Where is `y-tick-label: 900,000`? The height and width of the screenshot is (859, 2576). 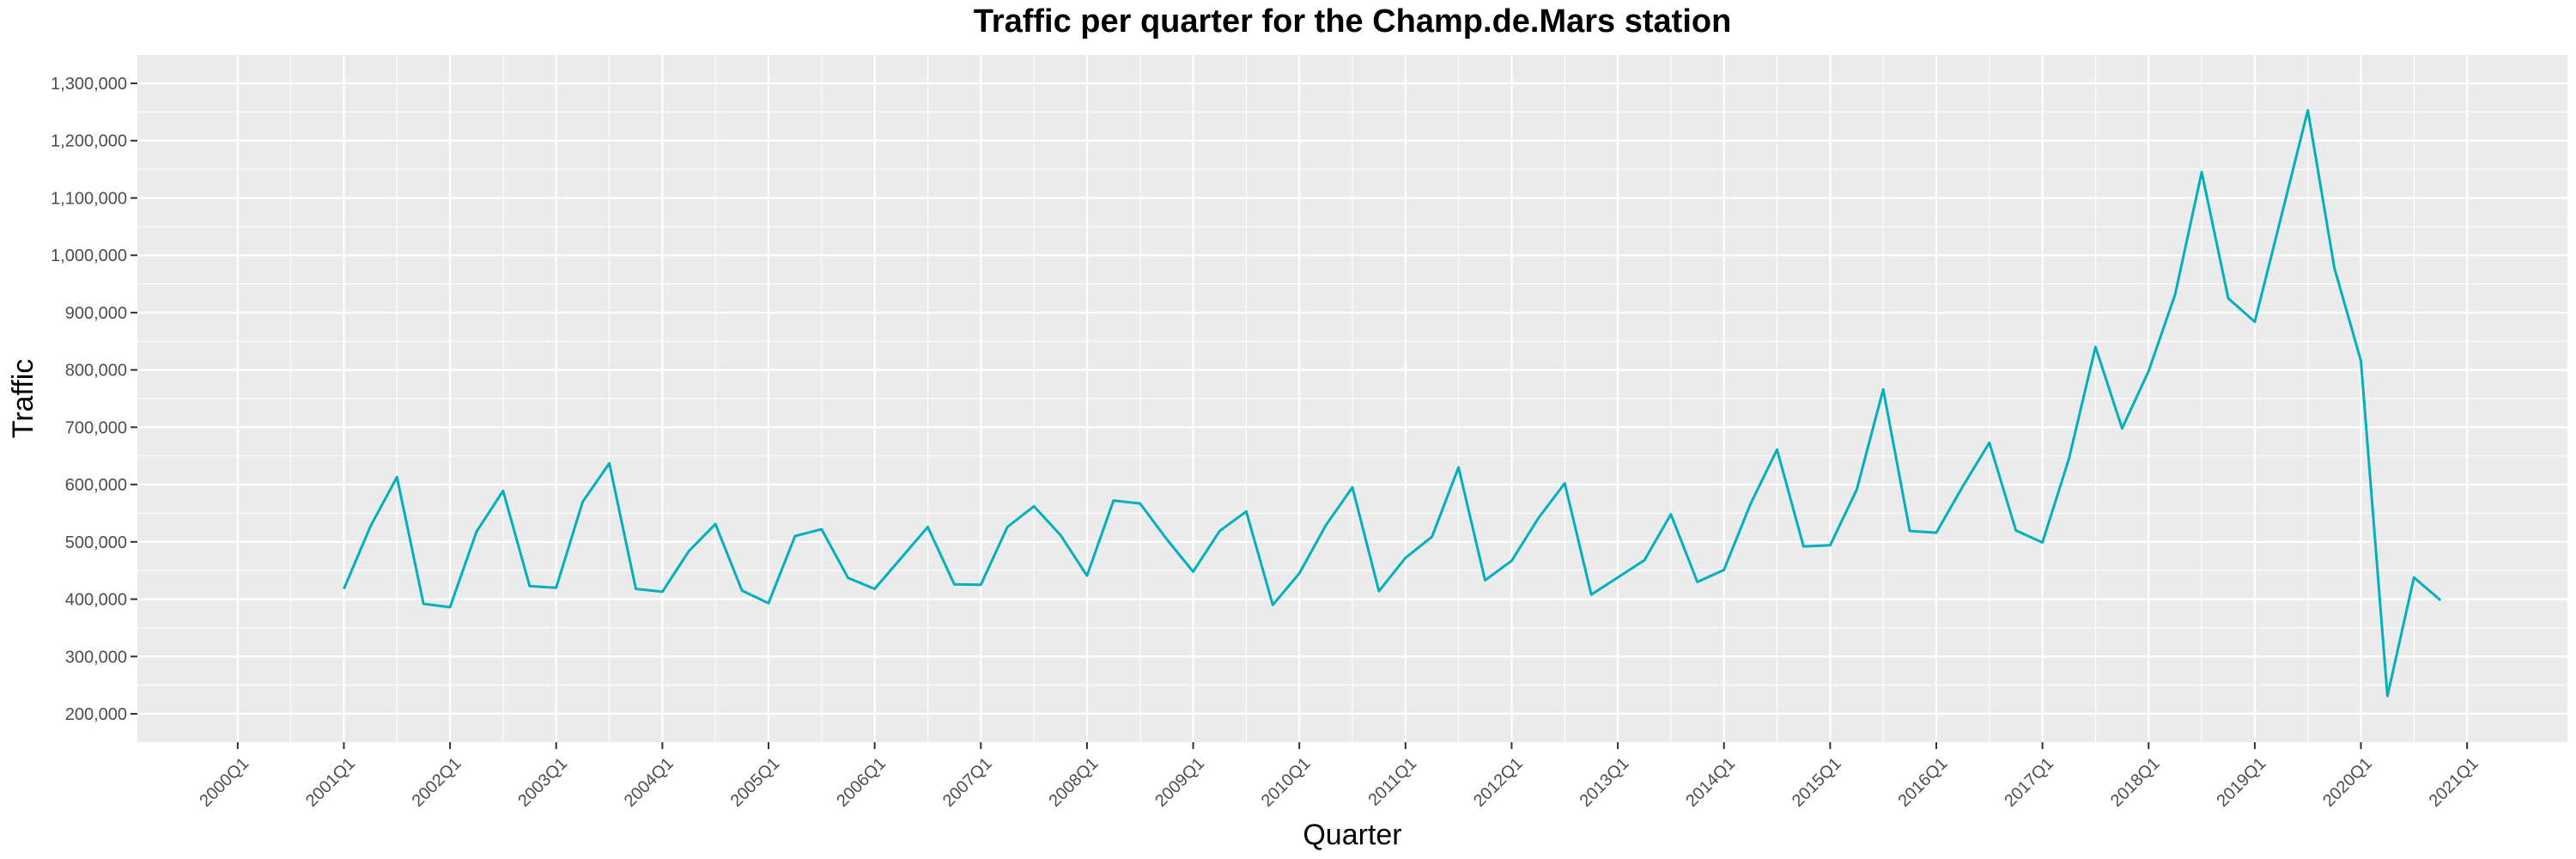
y-tick-label: 900,000 is located at coordinates (96, 314).